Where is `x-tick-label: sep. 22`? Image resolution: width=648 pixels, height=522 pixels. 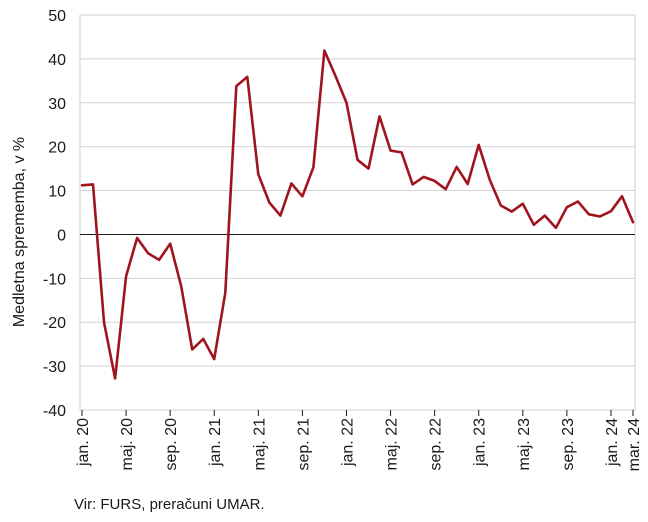
x-tick-label: sep. 22 is located at coordinates (436, 444).